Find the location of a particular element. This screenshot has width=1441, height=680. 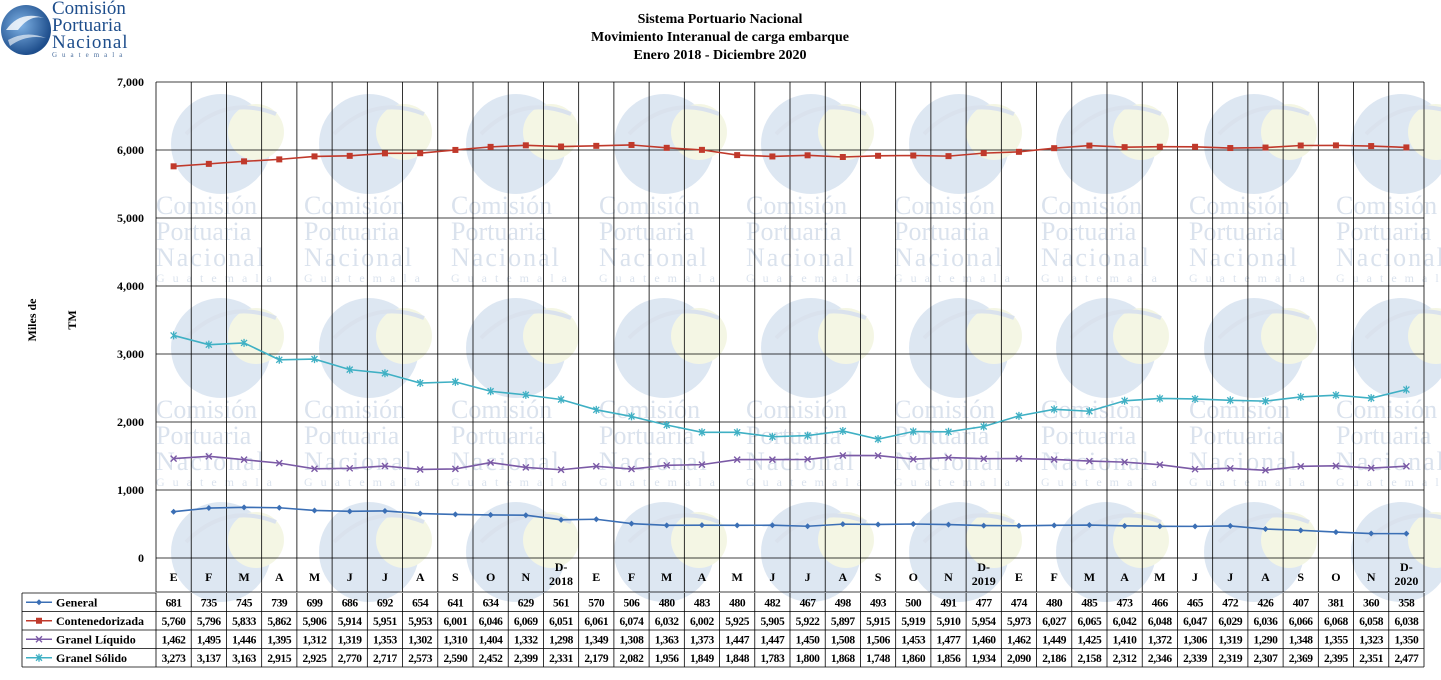

legend-marker-granel_solido is located at coordinates (39, 657).